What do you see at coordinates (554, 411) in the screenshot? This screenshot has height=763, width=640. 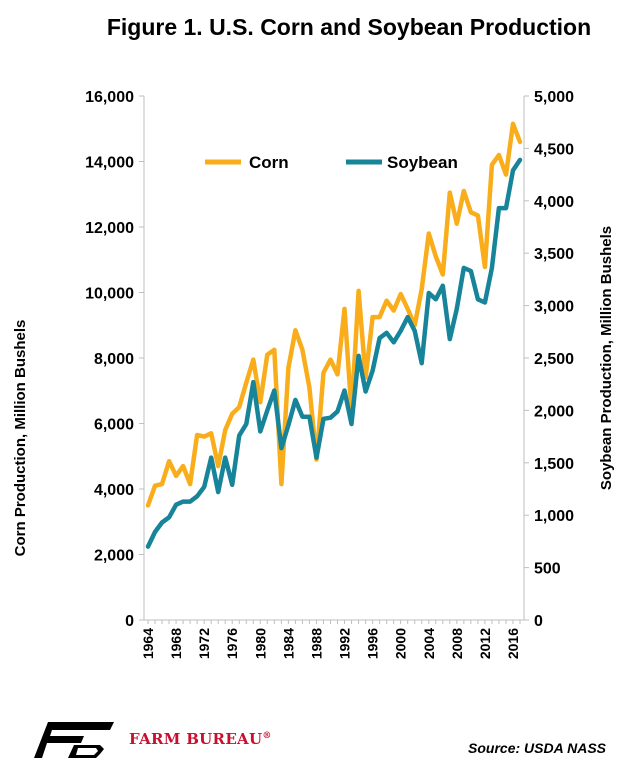 I see `right-y-tick-label: 2,000` at bounding box center [554, 411].